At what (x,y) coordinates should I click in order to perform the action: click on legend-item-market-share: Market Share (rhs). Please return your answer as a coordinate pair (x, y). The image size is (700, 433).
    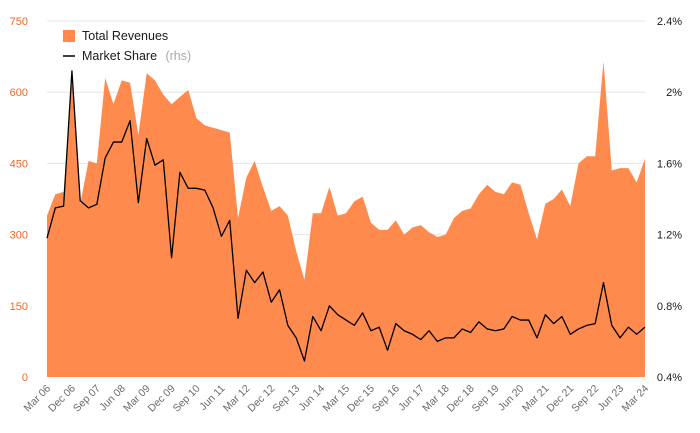
    Looking at the image, I should click on (136, 55).